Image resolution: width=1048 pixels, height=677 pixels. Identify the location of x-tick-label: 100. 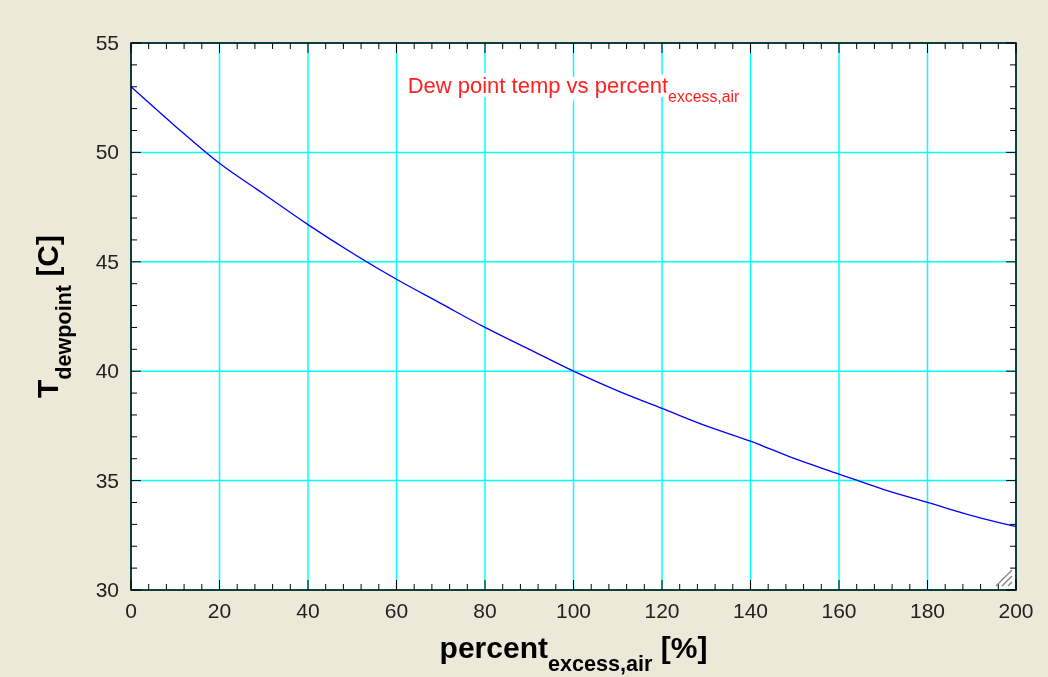
(573, 610).